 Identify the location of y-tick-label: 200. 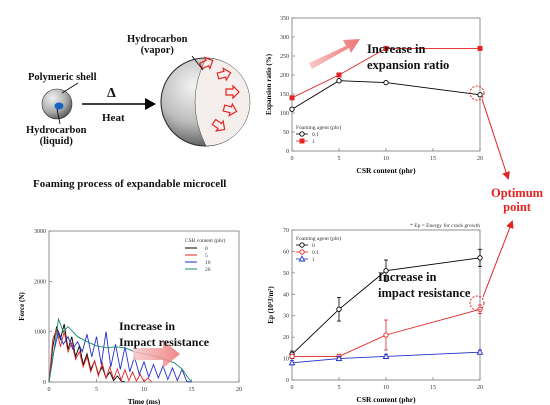
(284, 76).